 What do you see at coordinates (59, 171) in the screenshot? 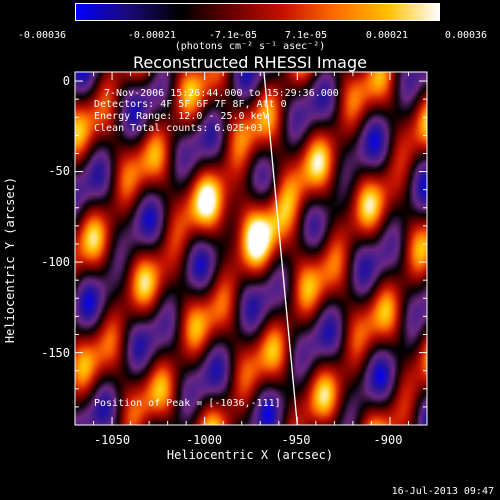
I see `y-tick-label: -50` at bounding box center [59, 171].